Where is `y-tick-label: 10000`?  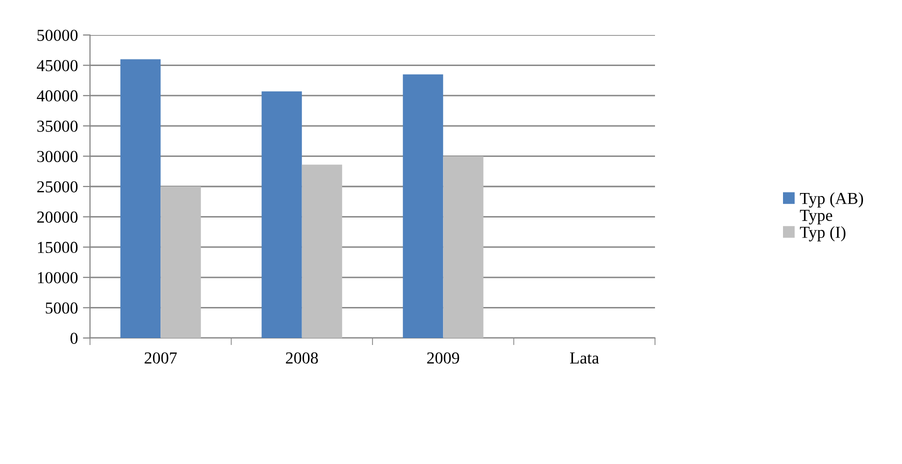
y-tick-label: 10000 is located at coordinates (58, 278).